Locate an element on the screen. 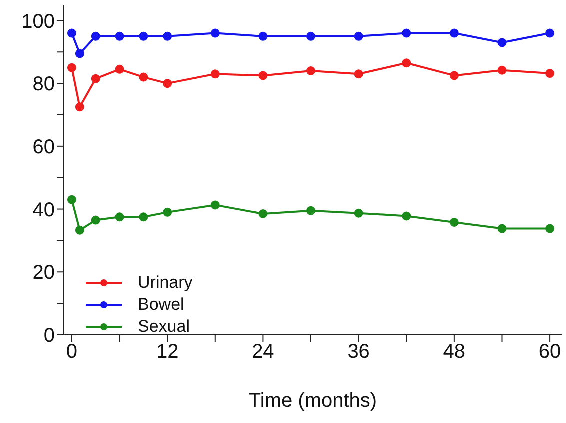 This screenshot has width=566, height=423. x-tick-label: 24 is located at coordinates (263, 352).